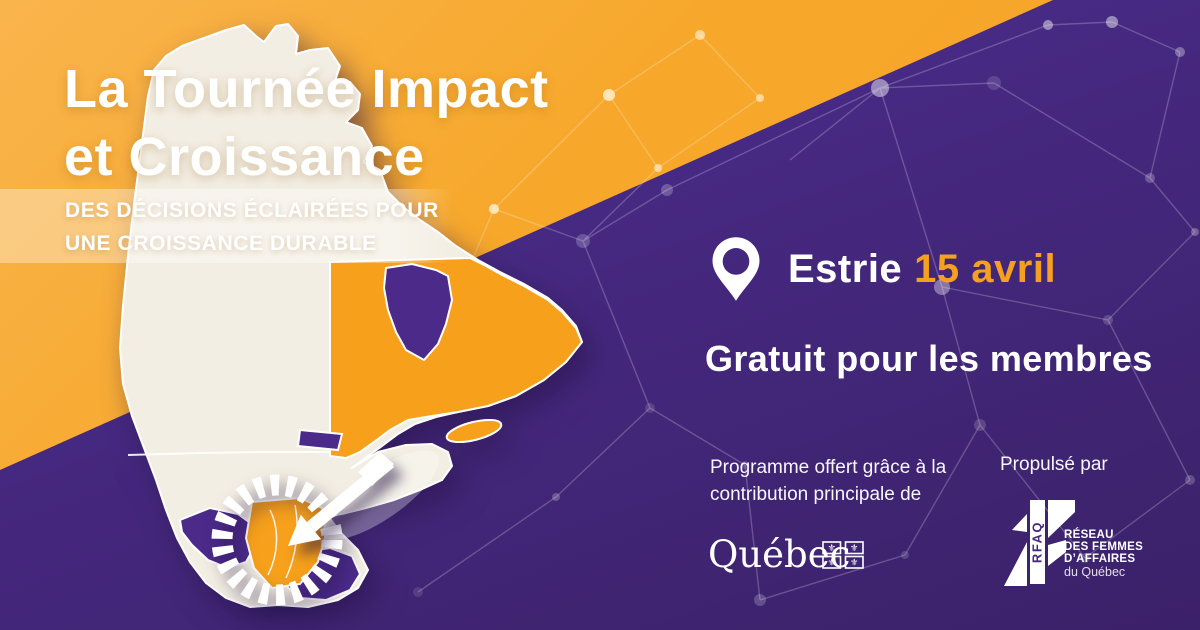 This screenshot has width=1200, height=630. Describe the element at coordinates (736, 269) in the screenshot. I see `location-pin-icon` at that location.